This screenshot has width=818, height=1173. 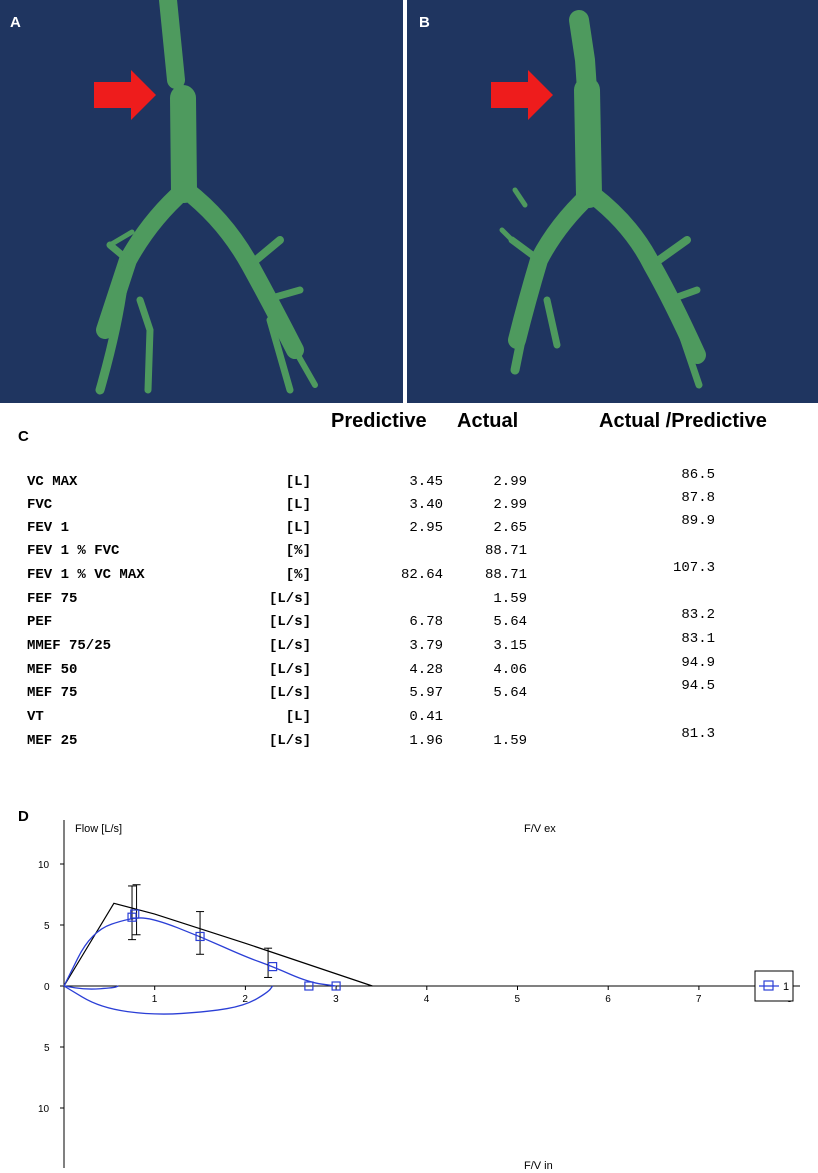 What do you see at coordinates (427, 999) in the screenshot?
I see `x-tick-label: 4` at bounding box center [427, 999].